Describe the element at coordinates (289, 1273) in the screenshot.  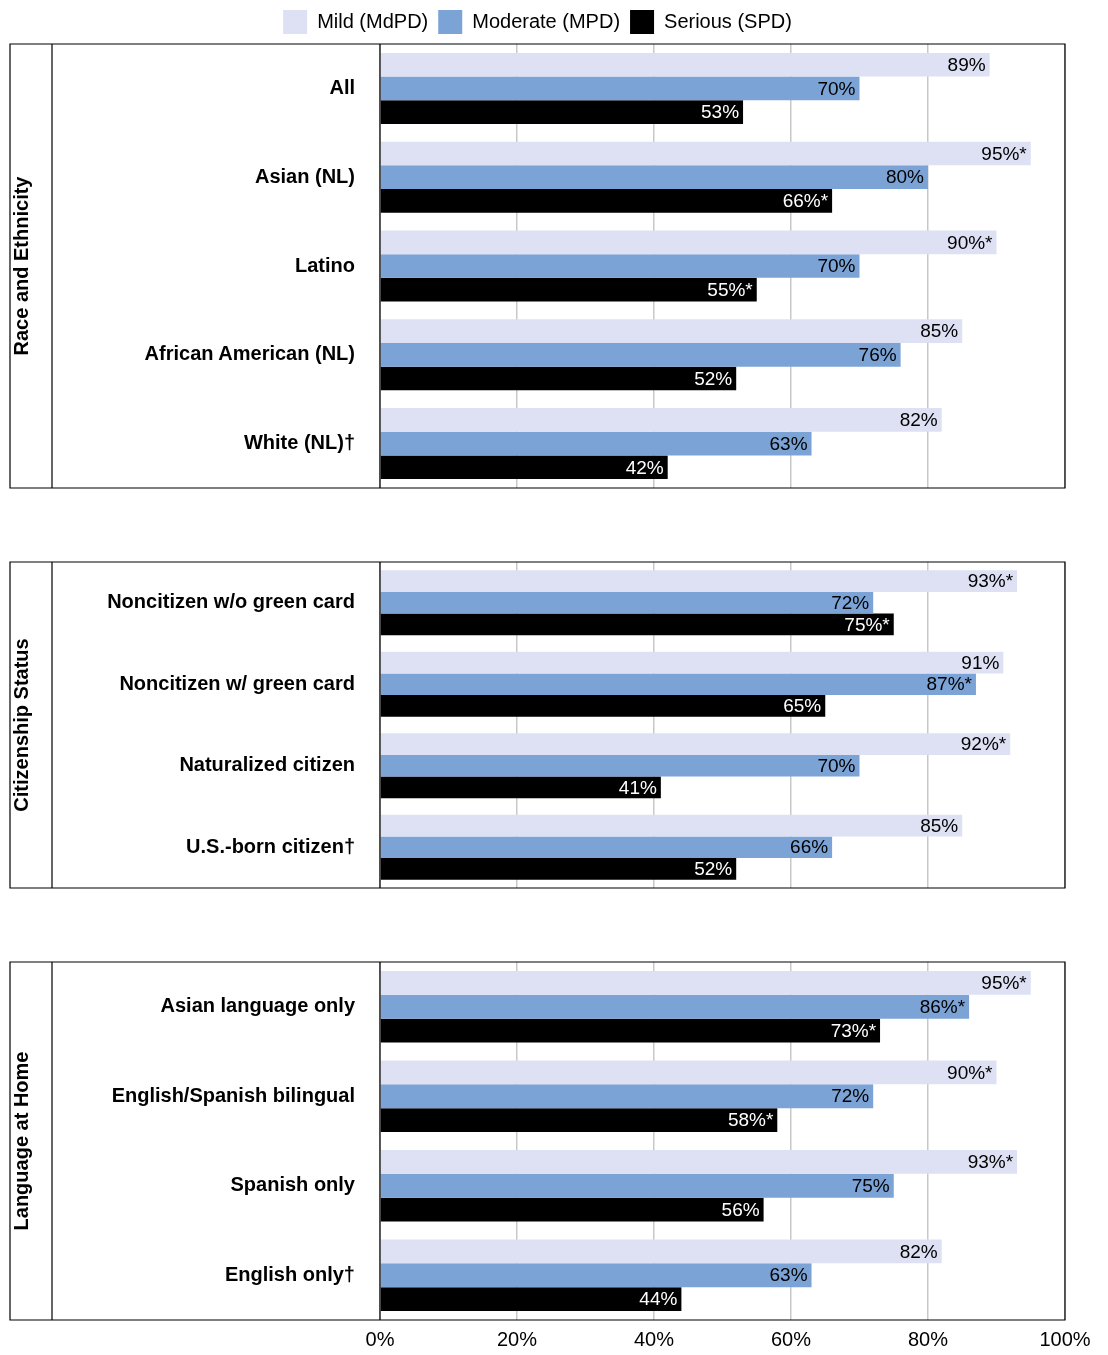
I see `y-tick-label: English only†` at that location.